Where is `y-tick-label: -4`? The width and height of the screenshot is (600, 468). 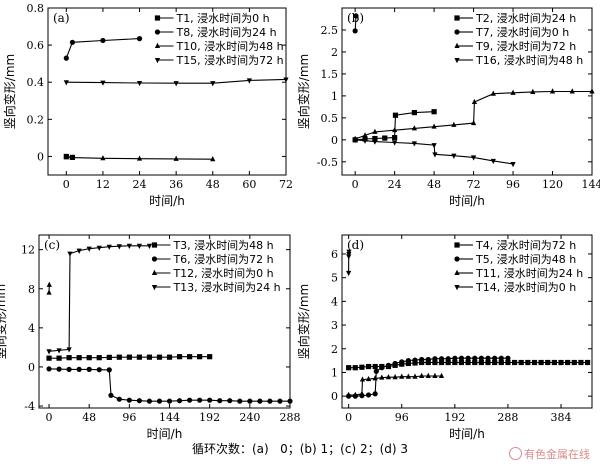 y-tick-label: -4 is located at coordinates (29, 406).